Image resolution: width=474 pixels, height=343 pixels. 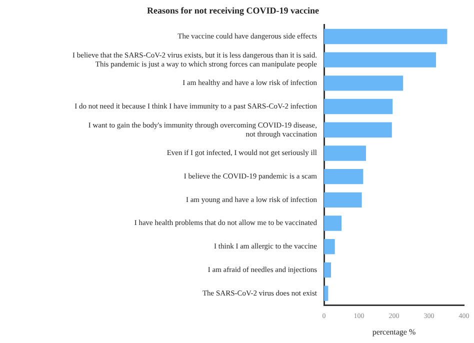 What do you see at coordinates (394, 331) in the screenshot?
I see `x-axis-title: percentage %` at bounding box center [394, 331].